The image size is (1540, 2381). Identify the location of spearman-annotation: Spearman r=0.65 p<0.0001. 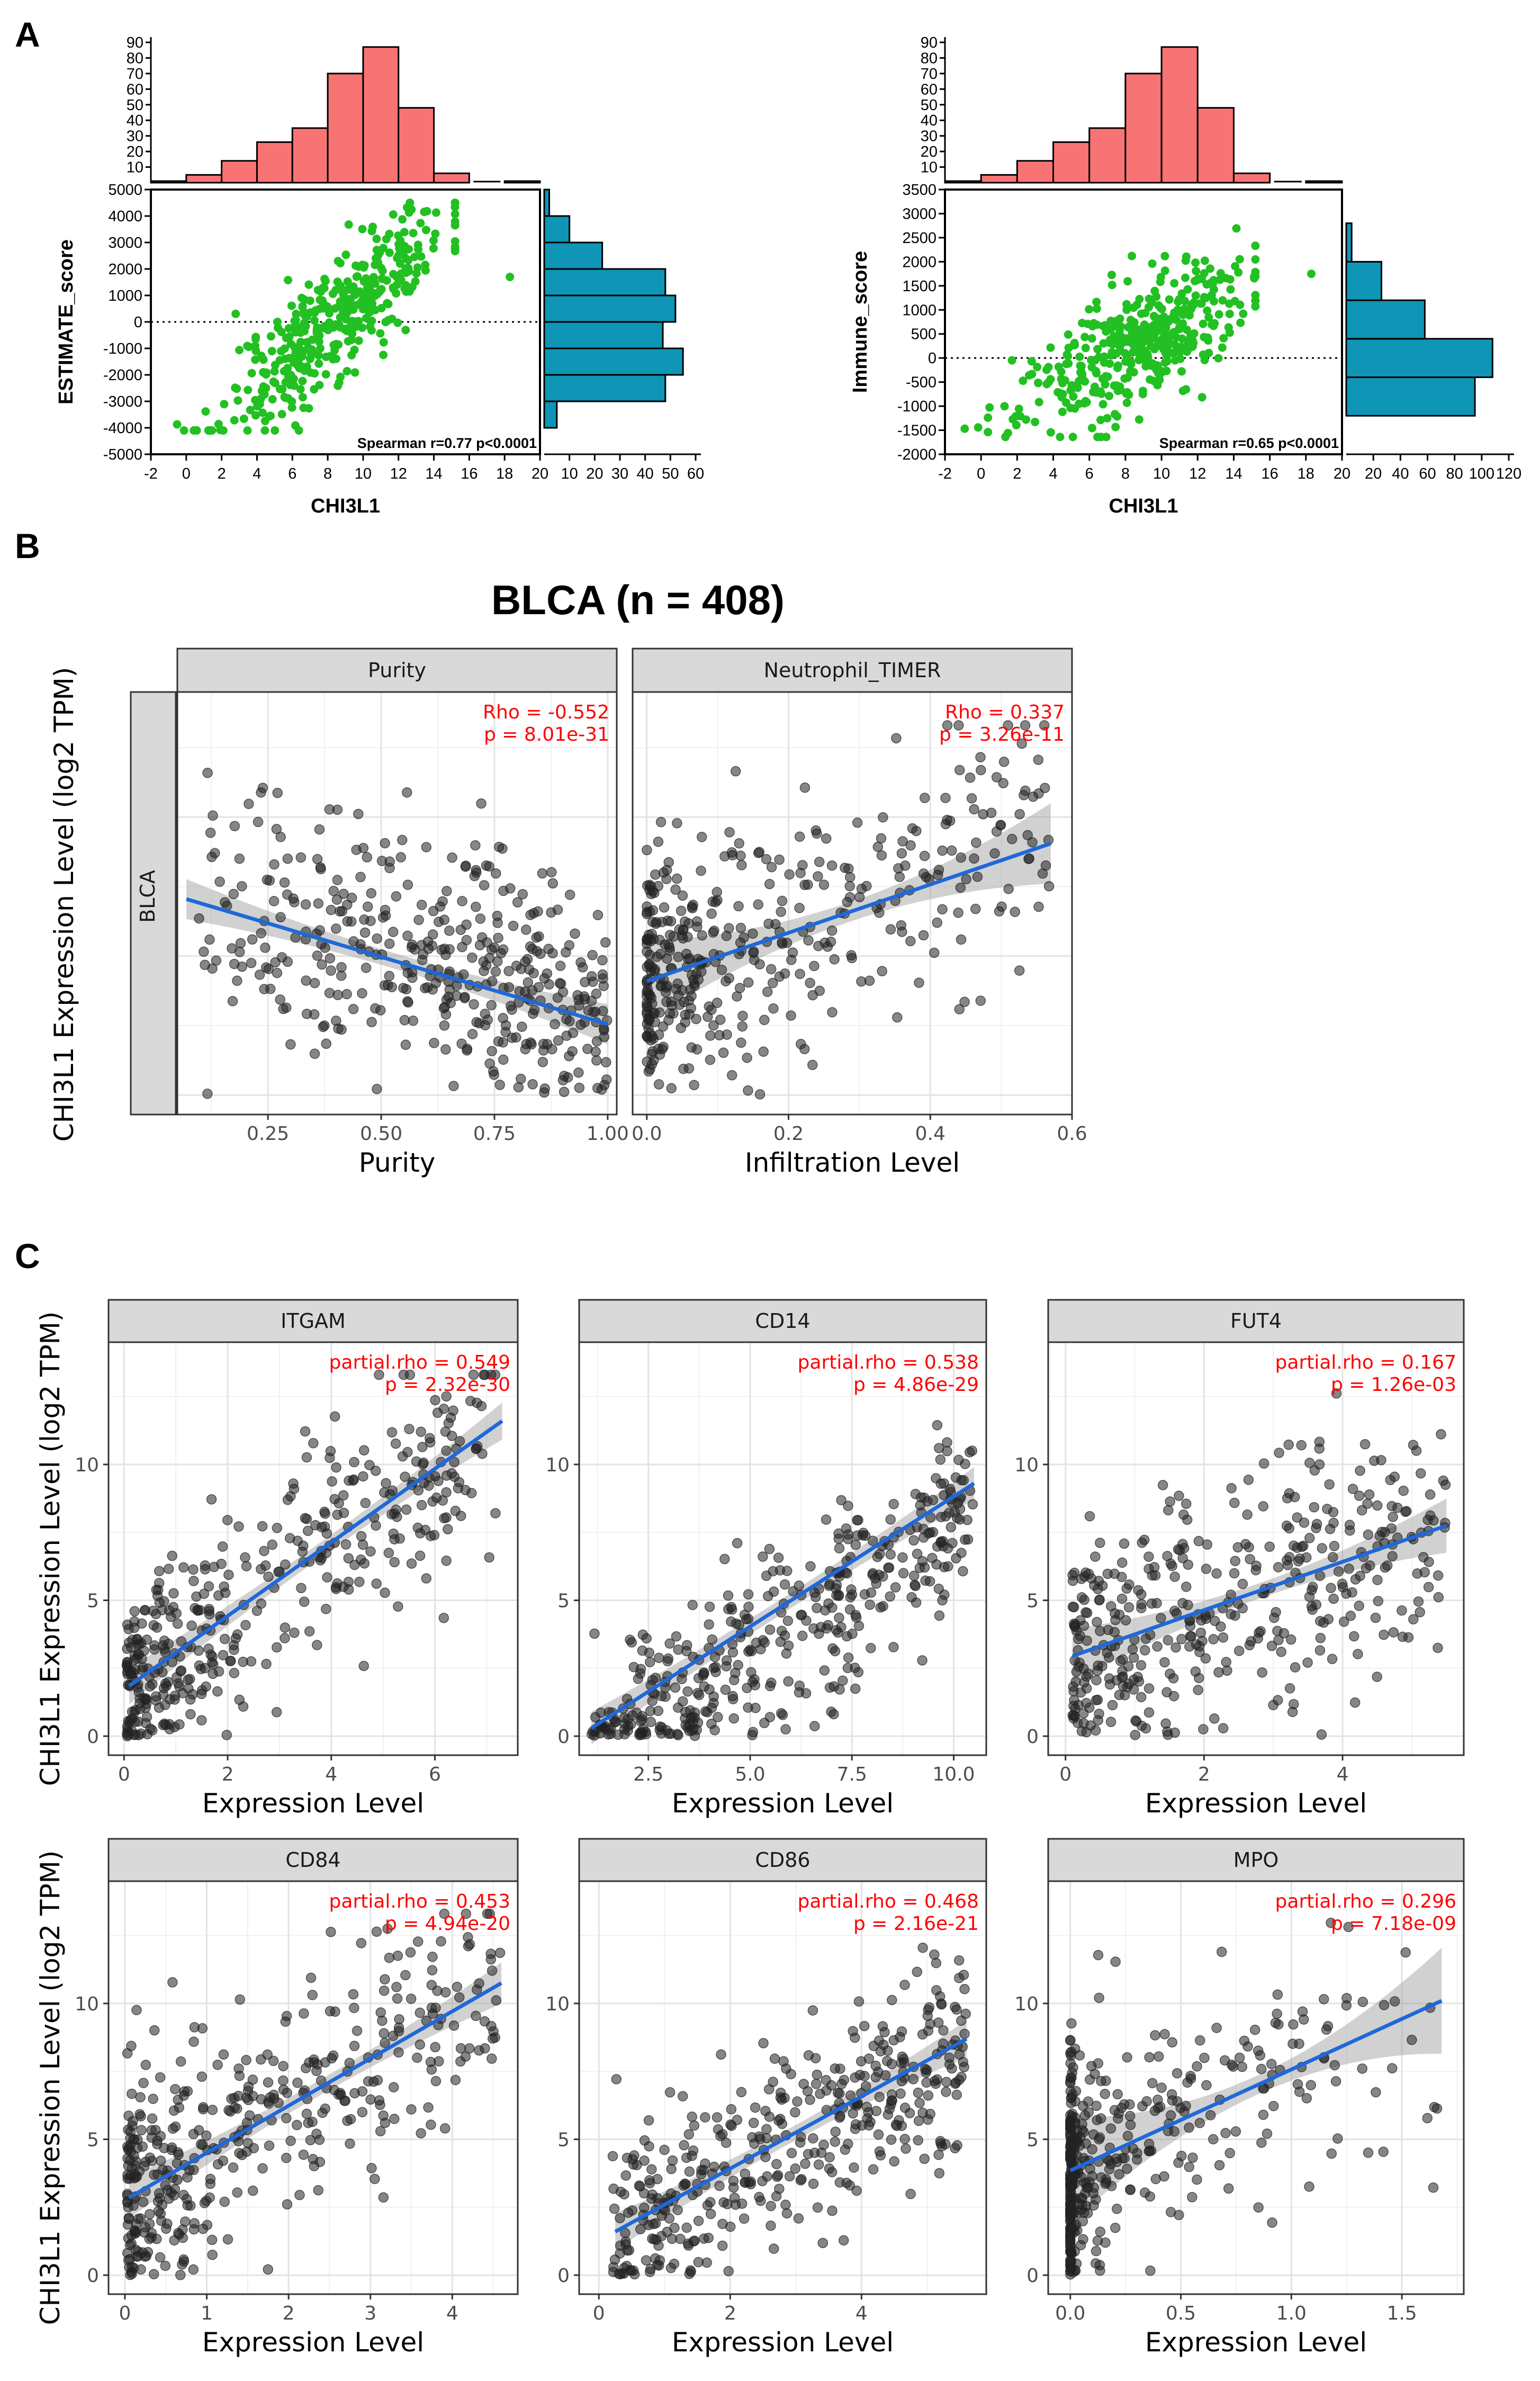
(1249, 443).